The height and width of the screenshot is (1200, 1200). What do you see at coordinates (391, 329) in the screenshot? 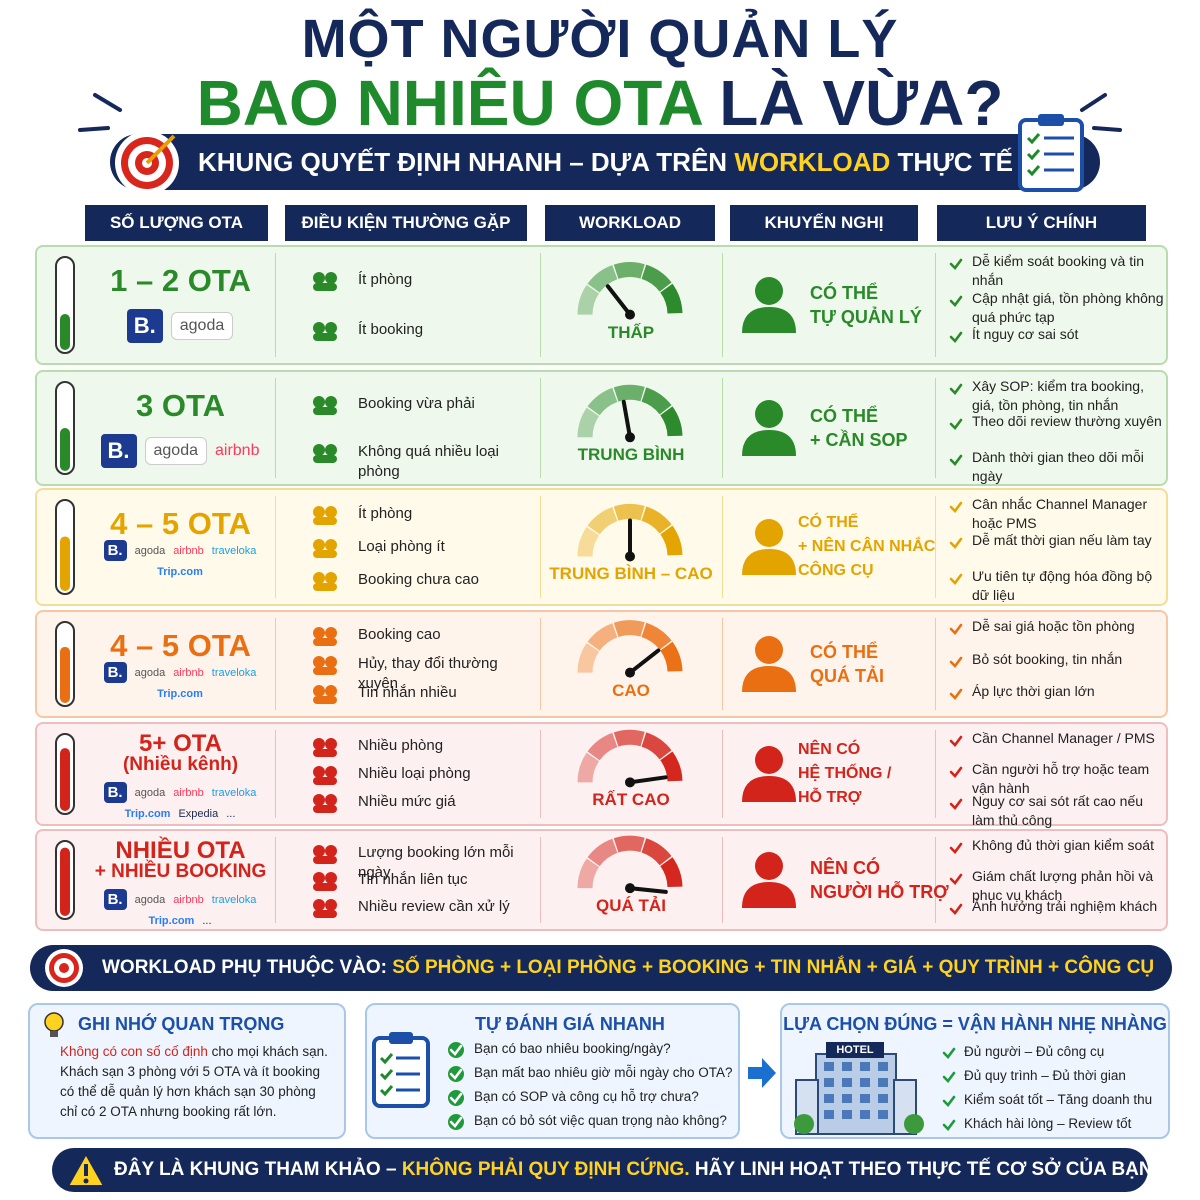
I see `condition-text: Ít booking` at bounding box center [391, 329].